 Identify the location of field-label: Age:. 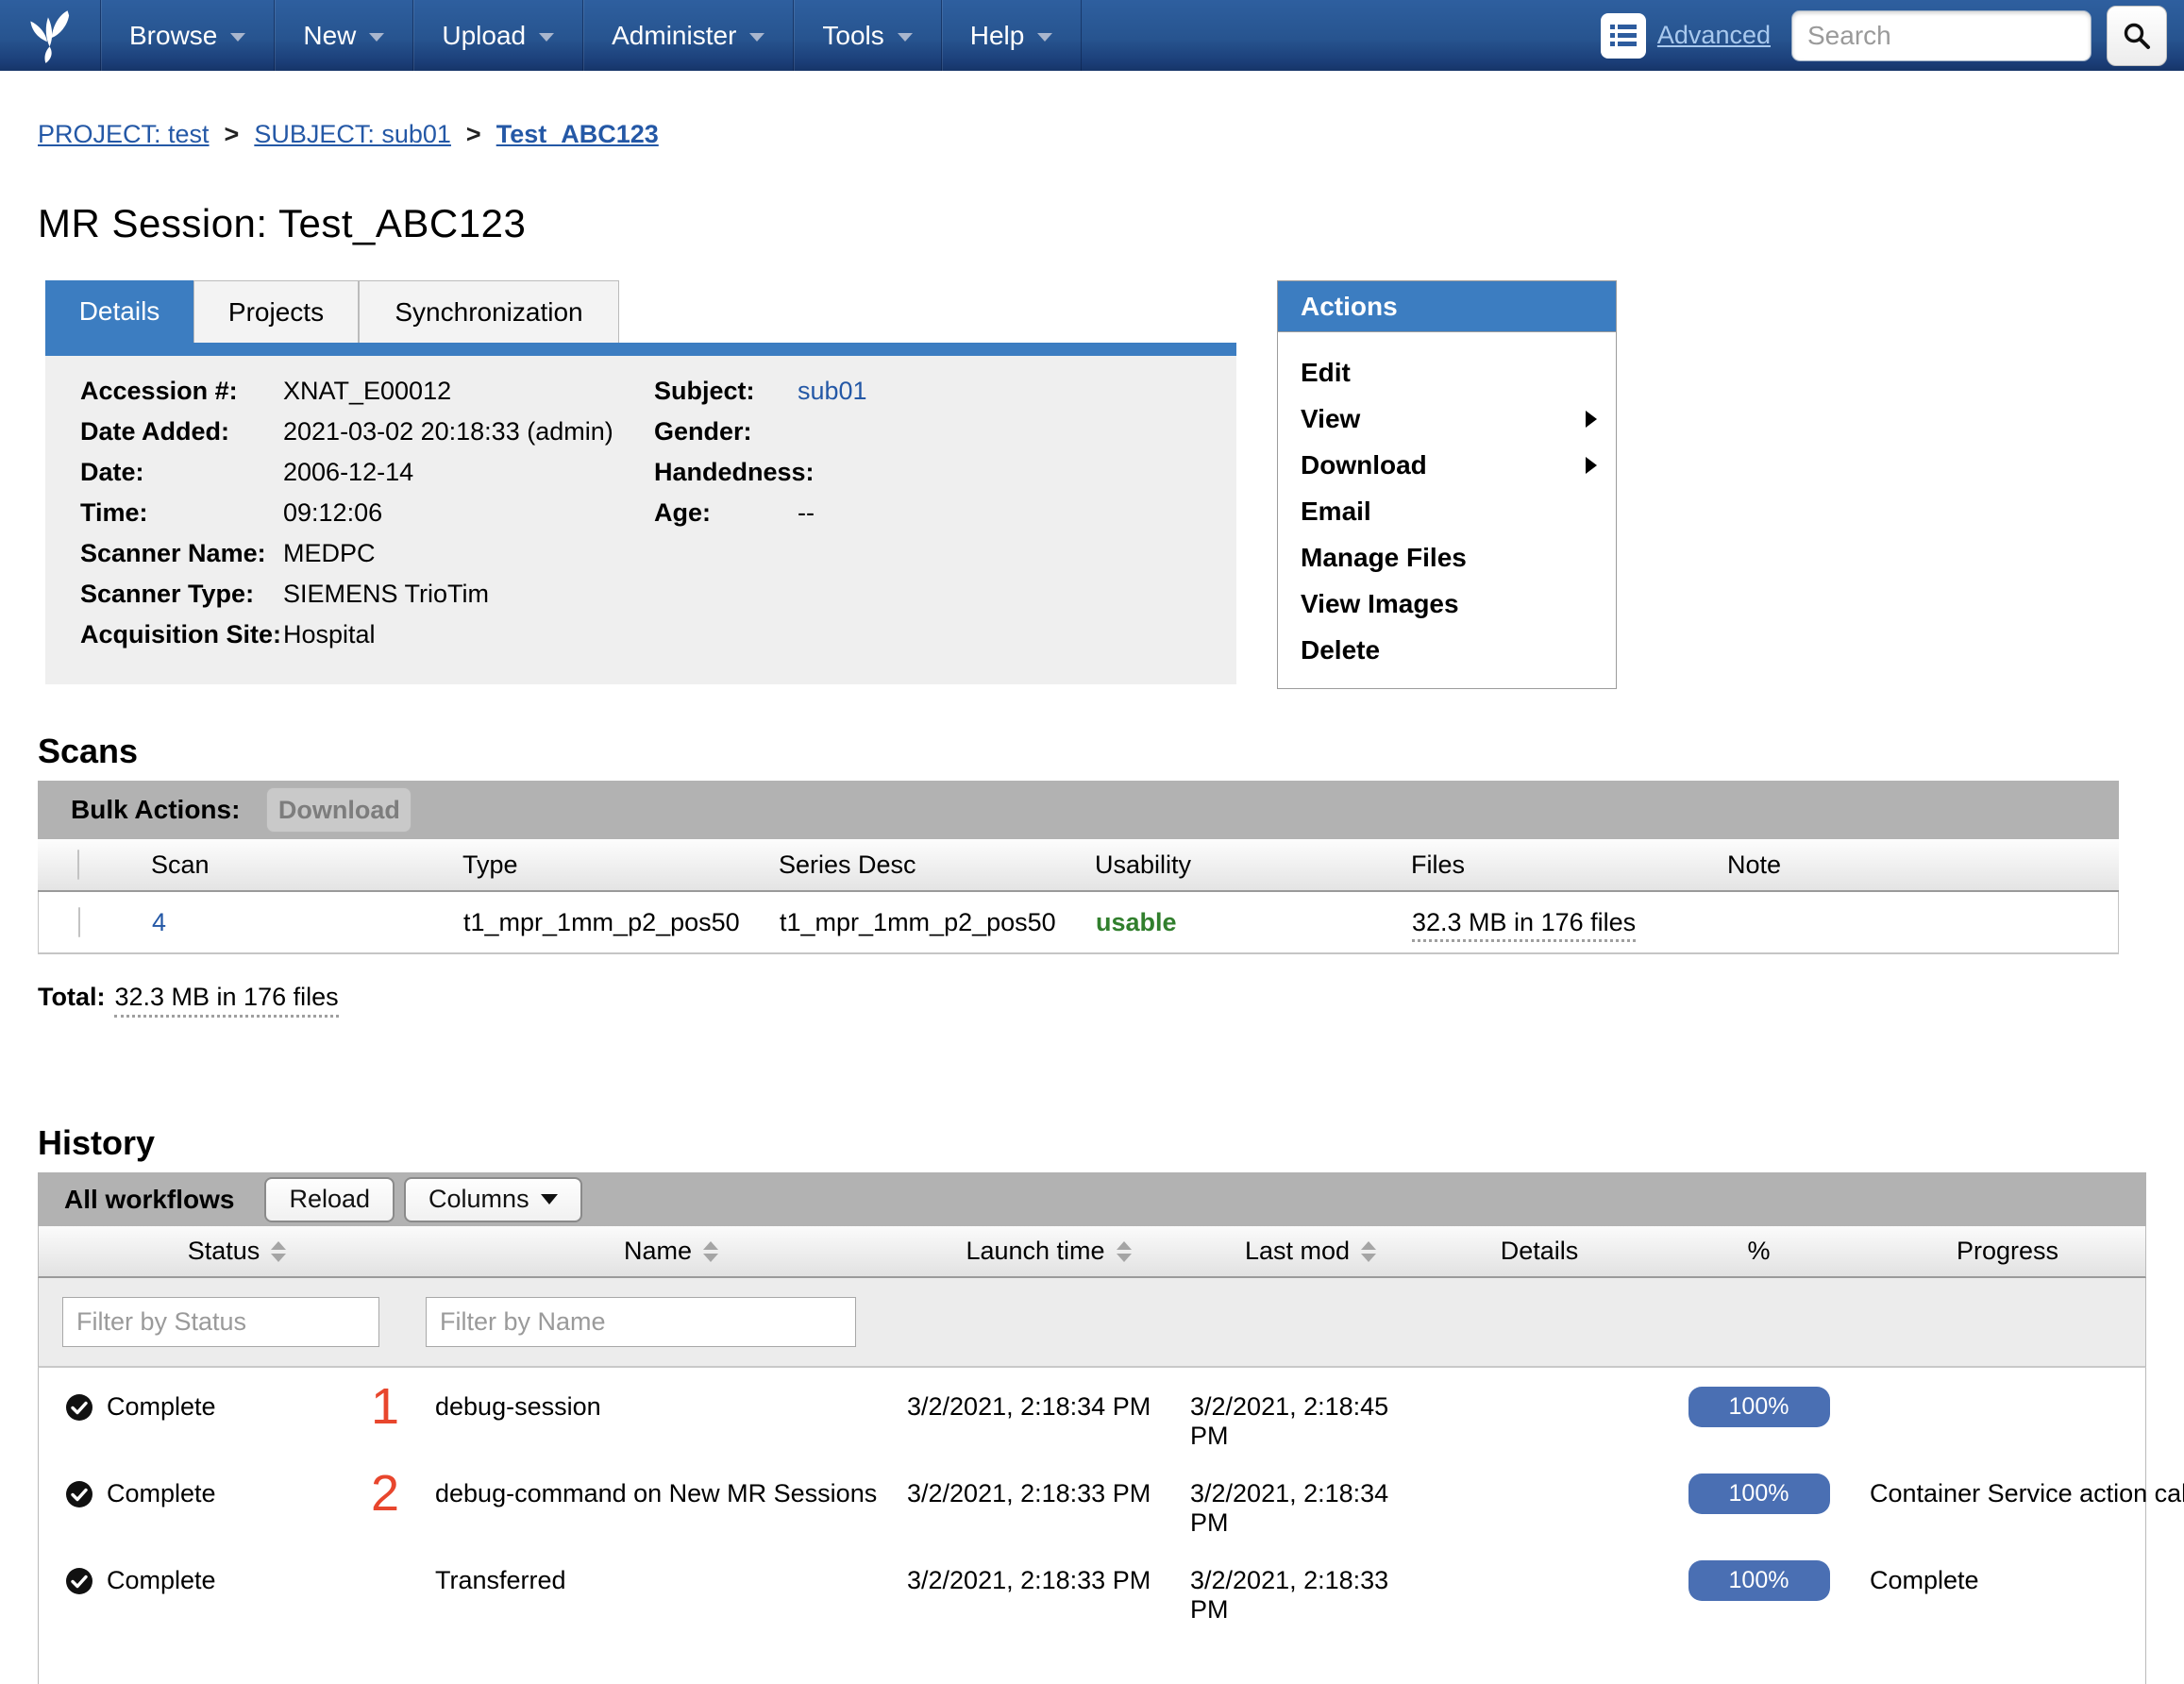
(682, 512).